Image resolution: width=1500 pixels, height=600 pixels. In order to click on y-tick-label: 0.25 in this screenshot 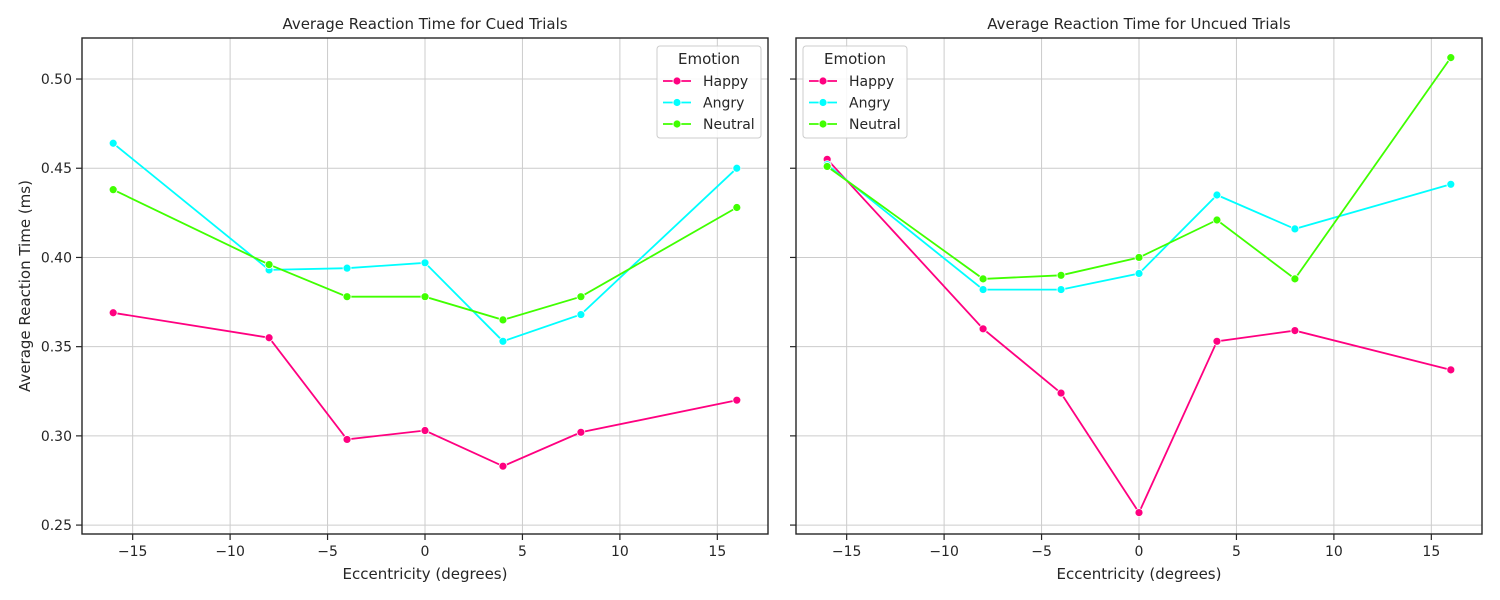, I will do `click(56, 526)`.